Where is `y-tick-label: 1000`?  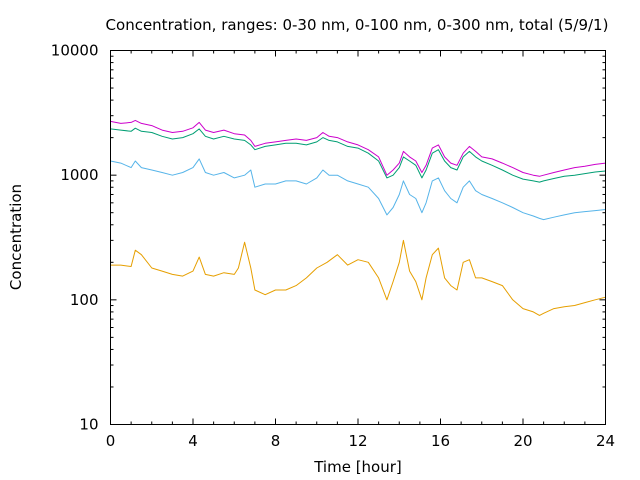
y-tick-label: 1000 is located at coordinates (79, 175).